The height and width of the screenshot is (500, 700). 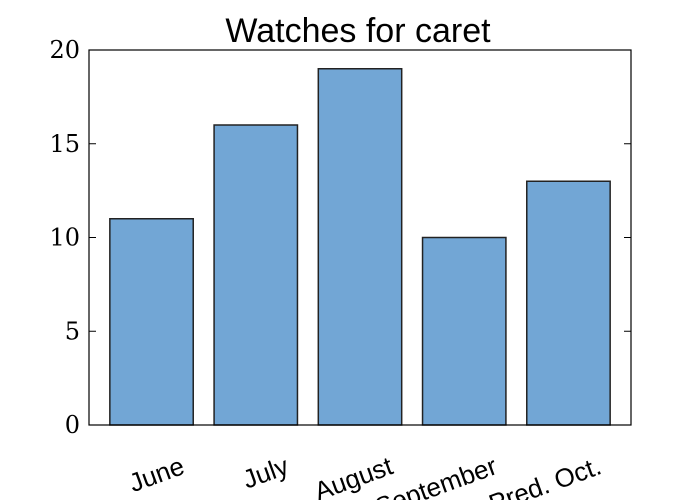 I want to click on y-tick-label-10: 10, so click(x=64, y=238).